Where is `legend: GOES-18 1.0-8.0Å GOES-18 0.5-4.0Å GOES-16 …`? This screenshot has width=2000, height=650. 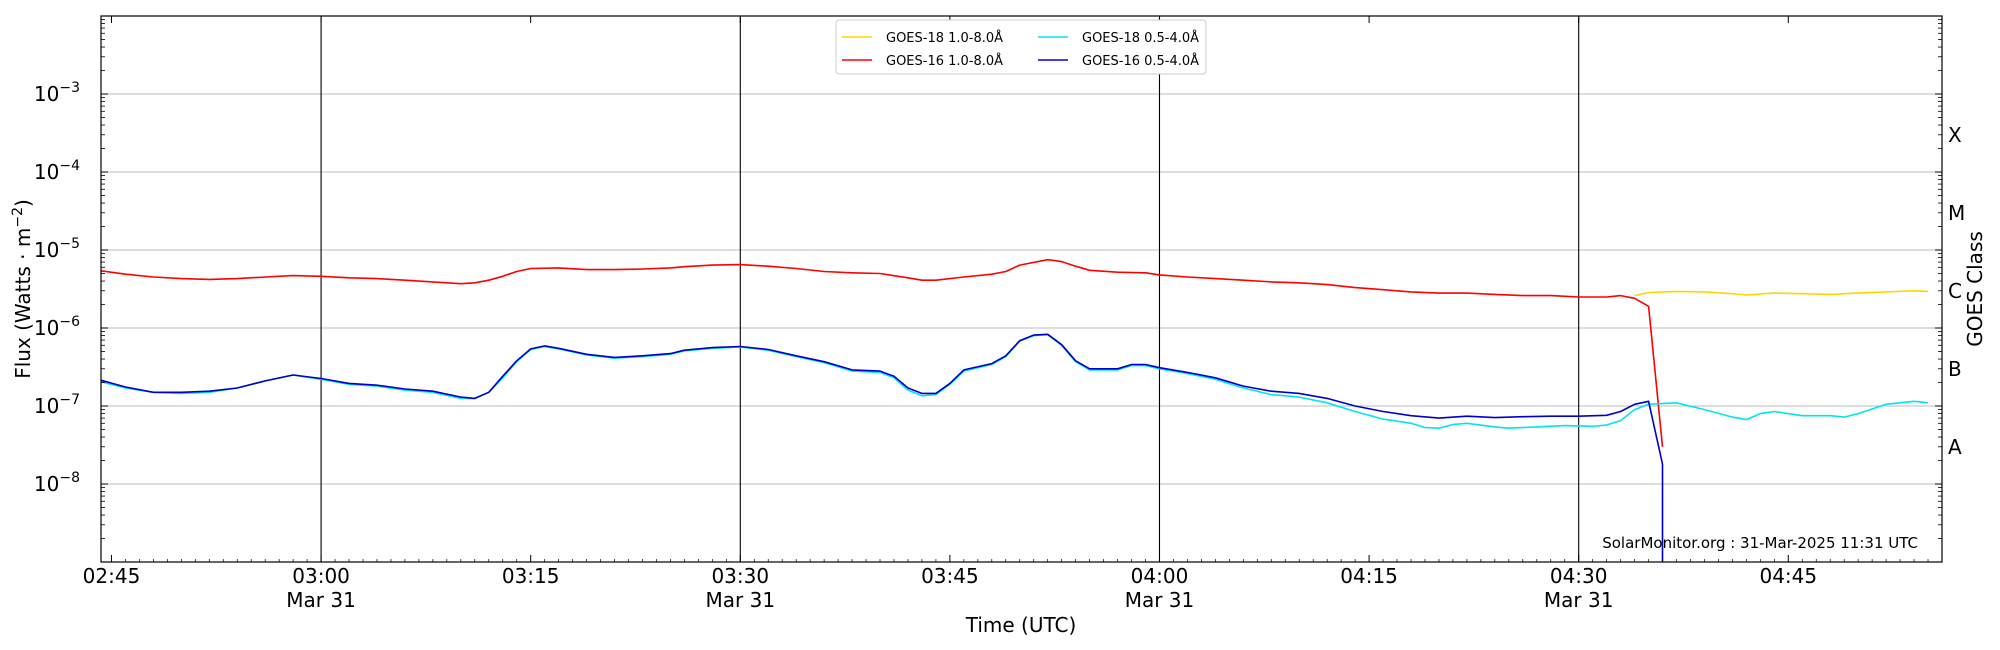
legend: GOES-18 1.0-8.0Å GOES-18 0.5-4.0Å GOES-16 … is located at coordinates (1021, 47).